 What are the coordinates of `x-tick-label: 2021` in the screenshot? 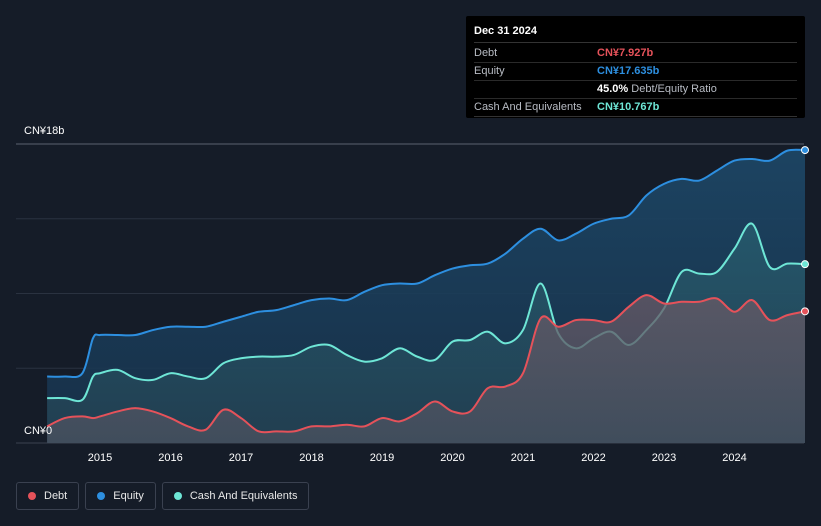 It's located at (523, 458).